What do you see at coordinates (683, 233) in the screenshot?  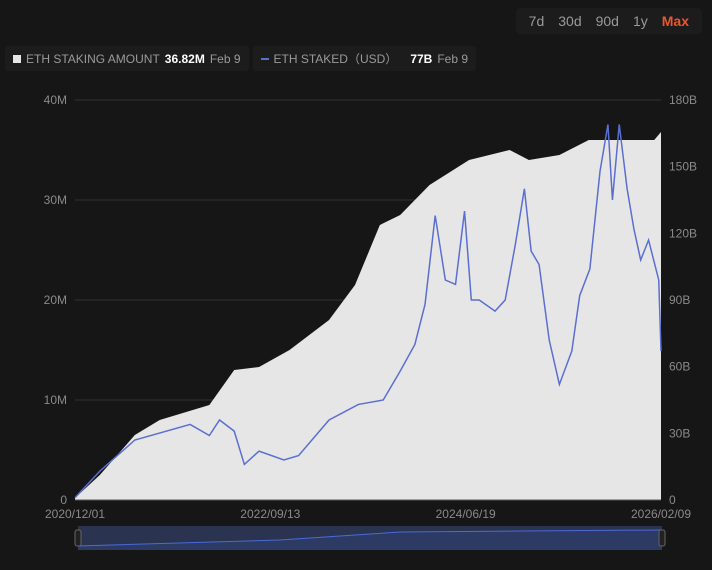 I see `y-right-tick: 120B` at bounding box center [683, 233].